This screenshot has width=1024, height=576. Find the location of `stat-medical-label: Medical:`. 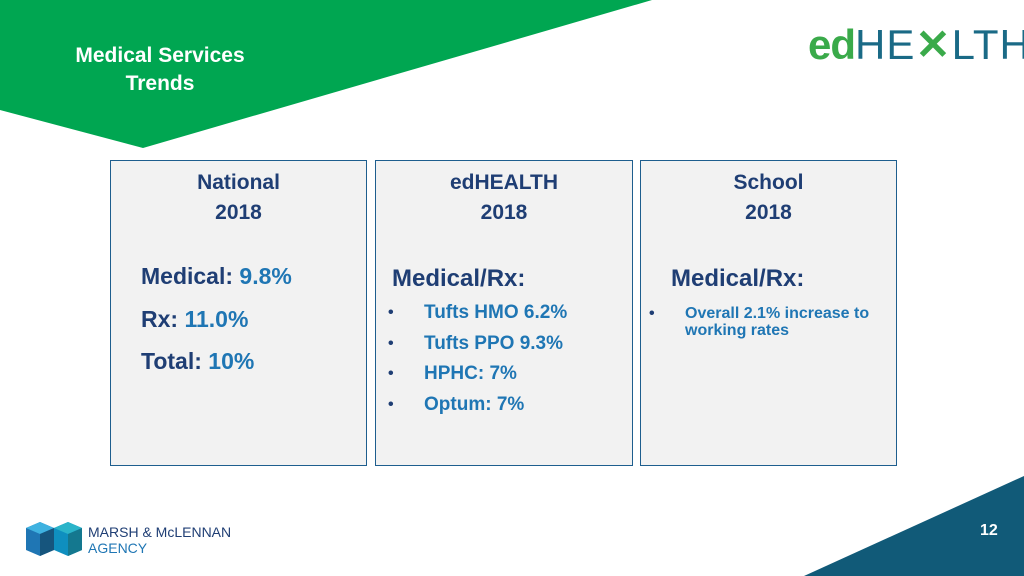

stat-medical-label: Medical: is located at coordinates (187, 276).